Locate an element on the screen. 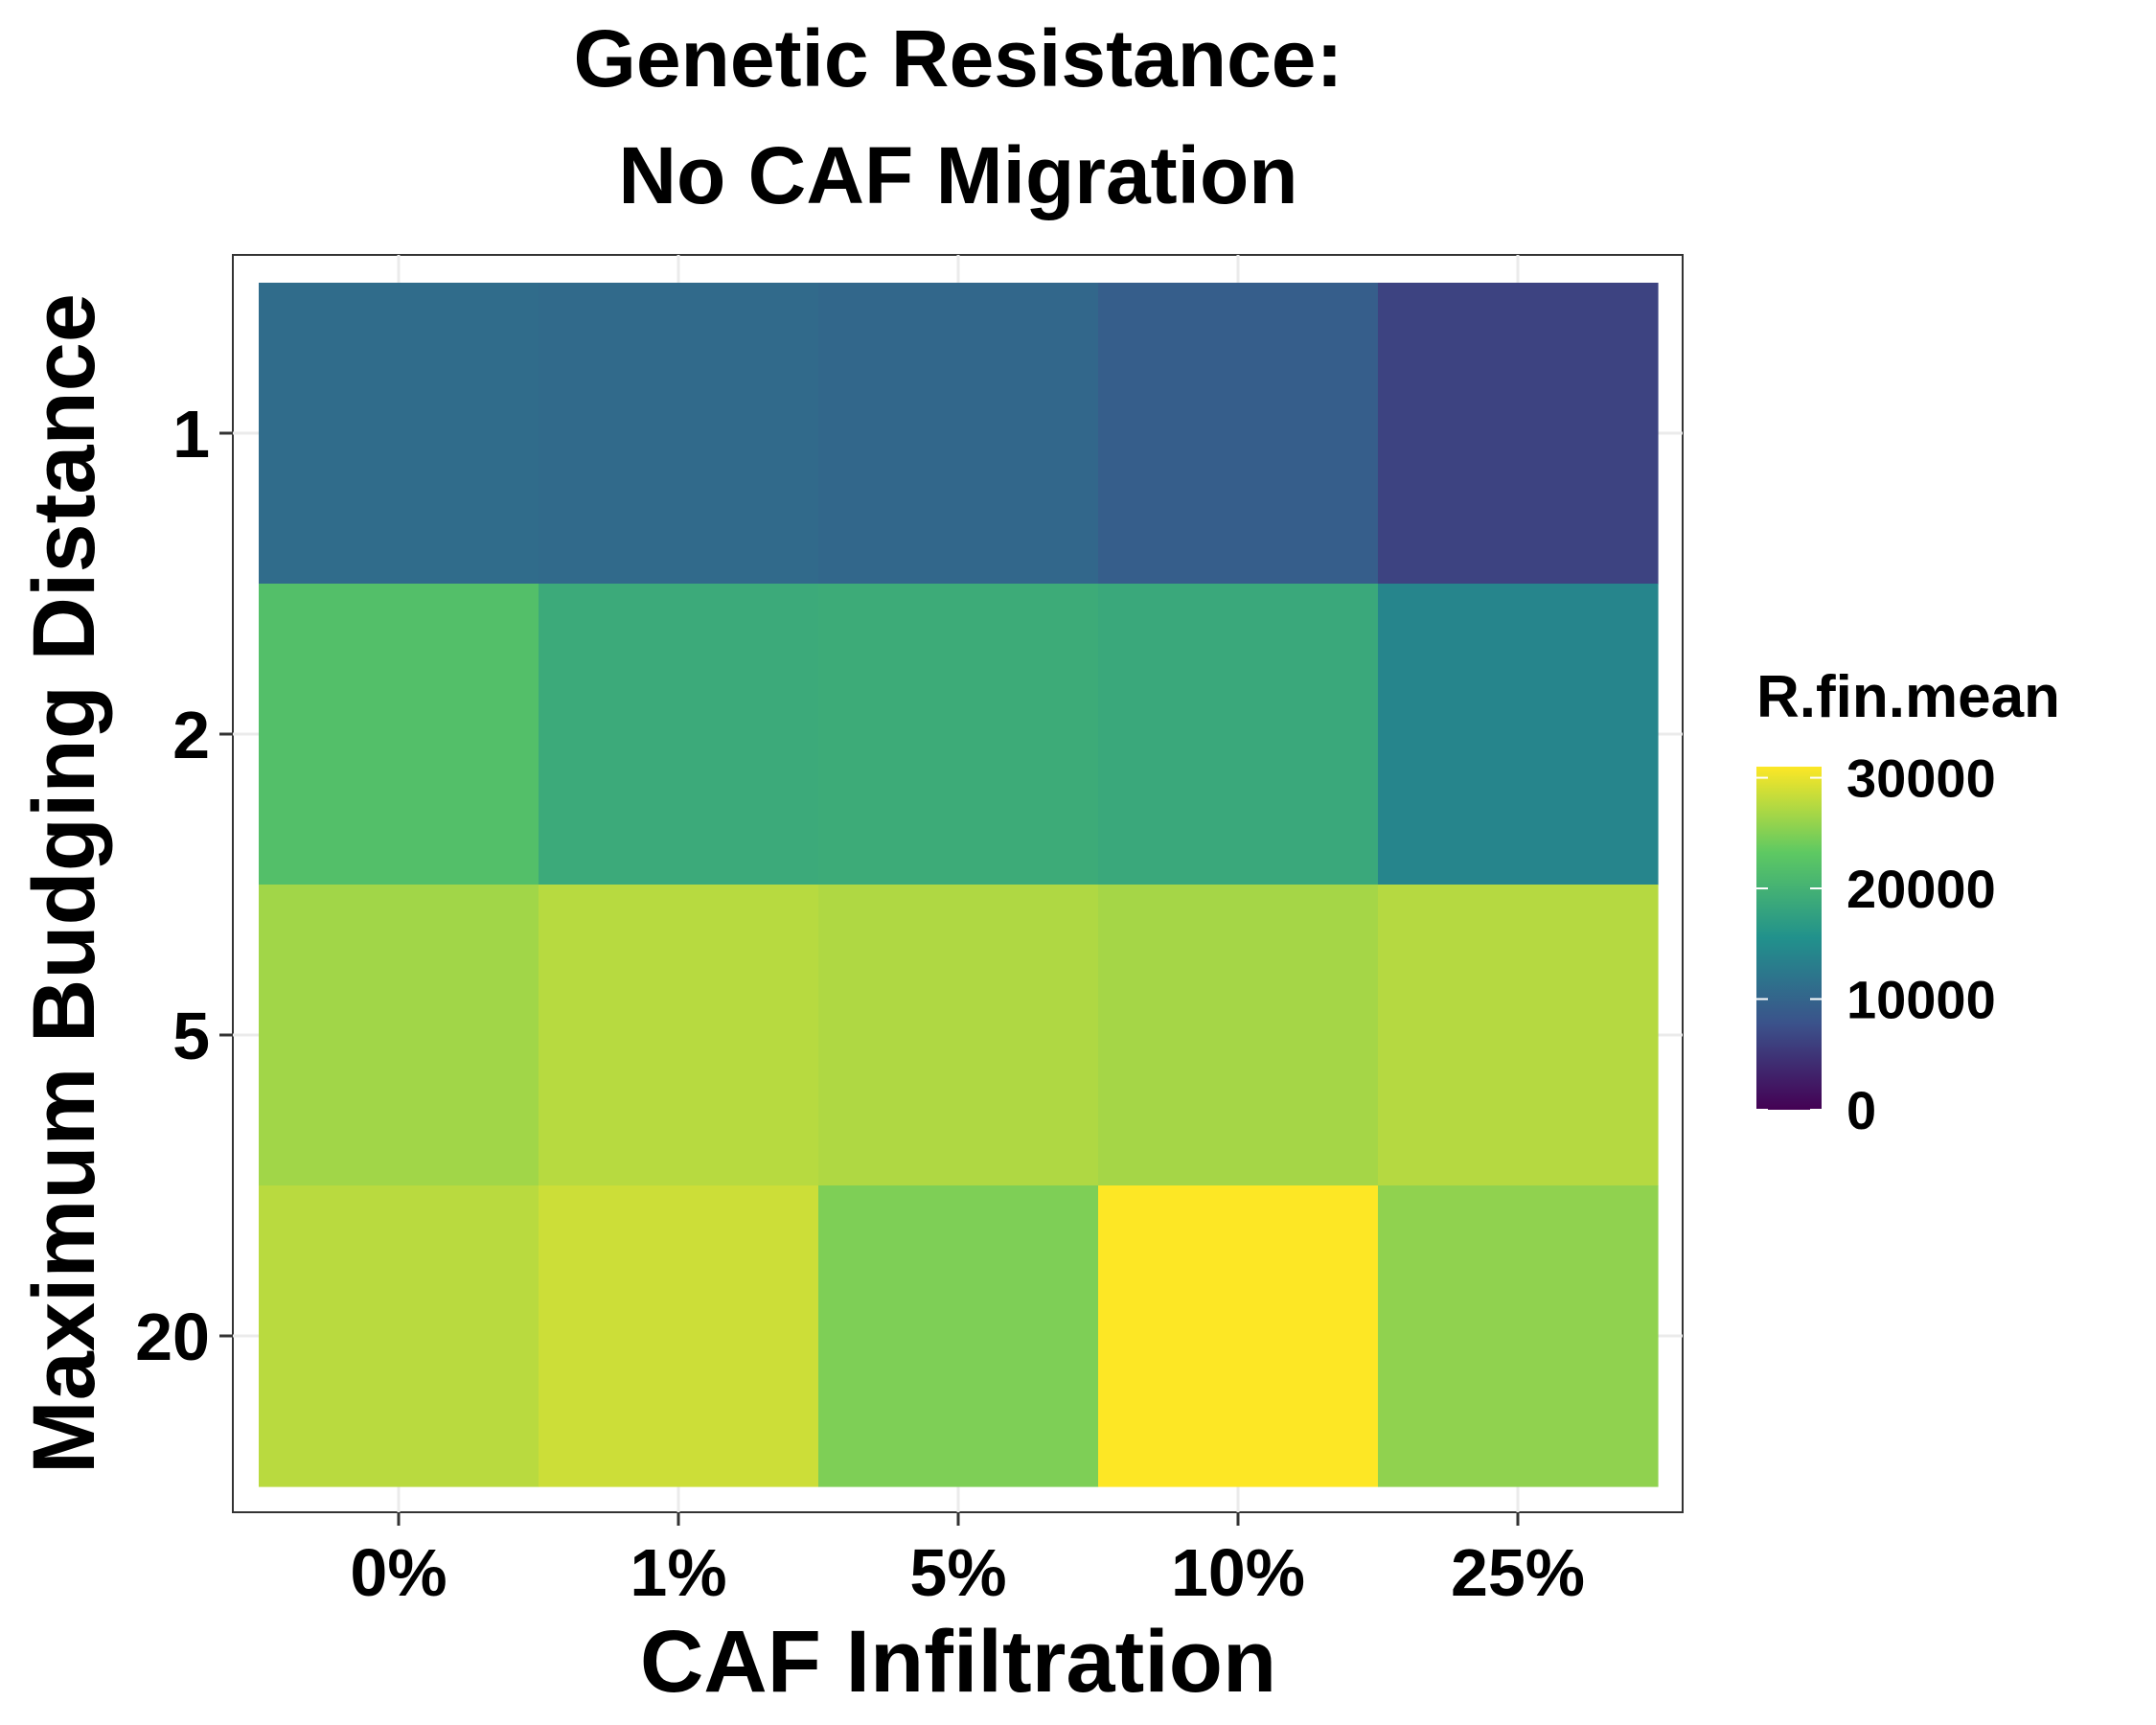 The width and height of the screenshot is (2156, 1725). x-tick-label: 25% is located at coordinates (1518, 1572).